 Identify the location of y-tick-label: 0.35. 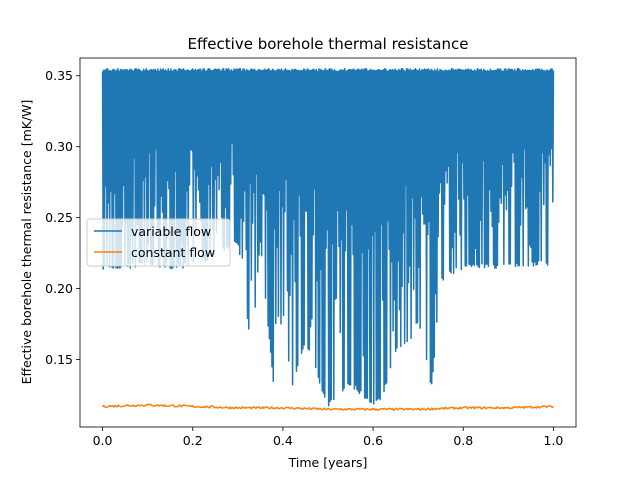
(59, 75).